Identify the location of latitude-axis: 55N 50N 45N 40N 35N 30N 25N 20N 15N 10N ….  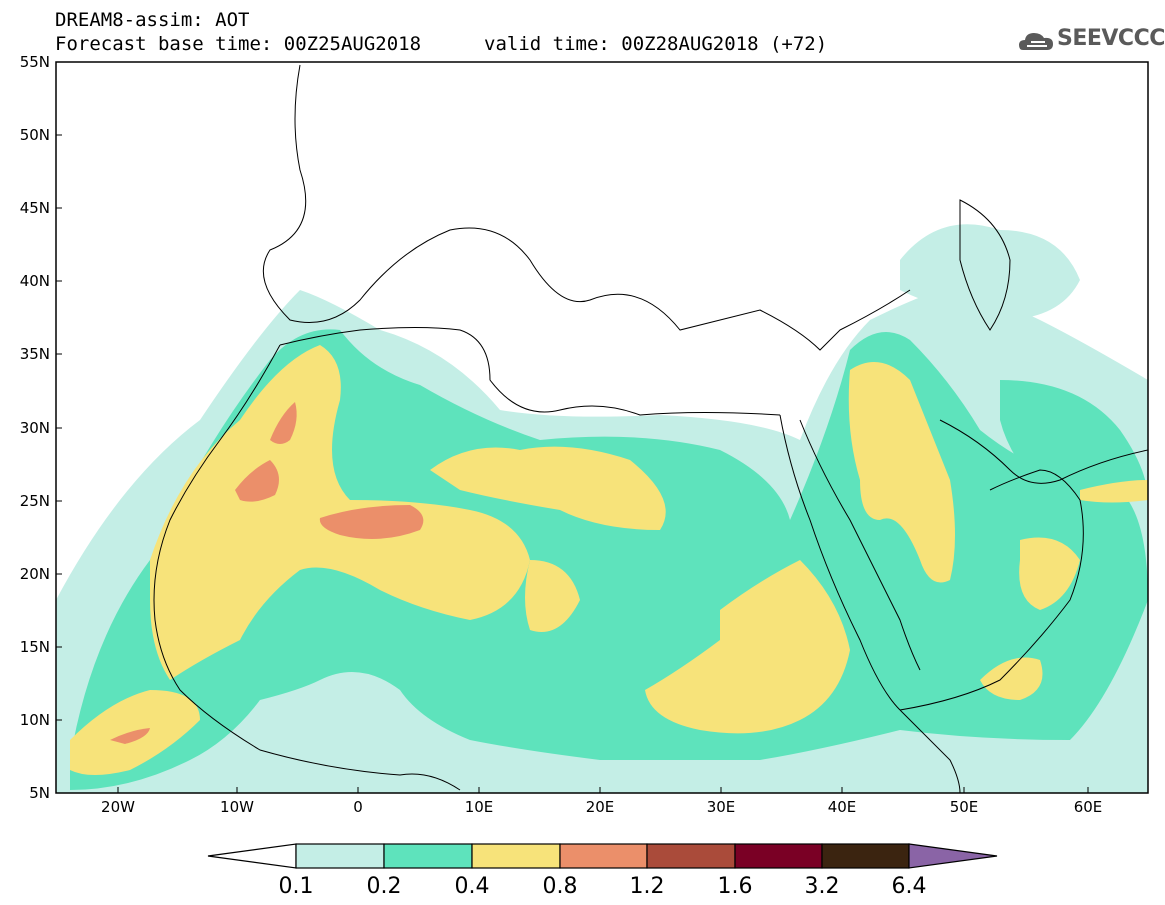
(41, 427).